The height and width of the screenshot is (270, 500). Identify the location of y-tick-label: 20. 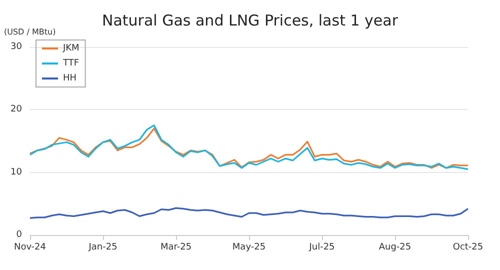
(16, 109).